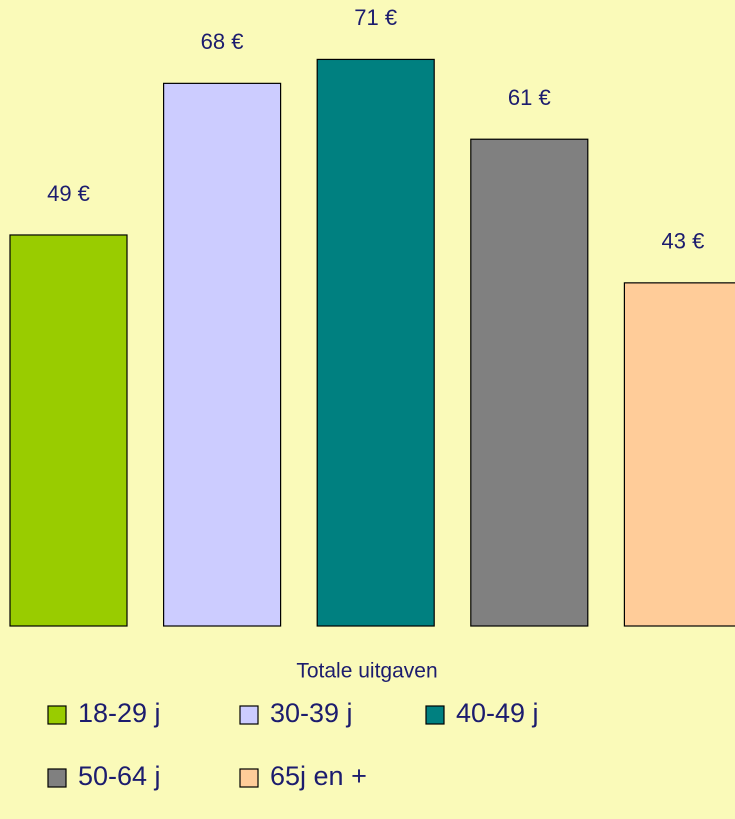  I want to click on value-label: 49 €, so click(68, 193).